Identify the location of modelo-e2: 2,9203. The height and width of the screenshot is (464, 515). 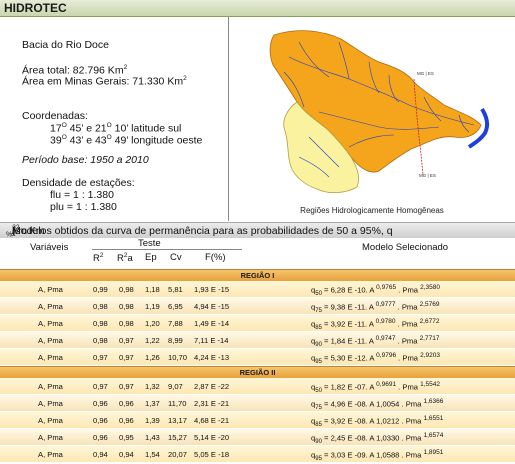
(430, 355).